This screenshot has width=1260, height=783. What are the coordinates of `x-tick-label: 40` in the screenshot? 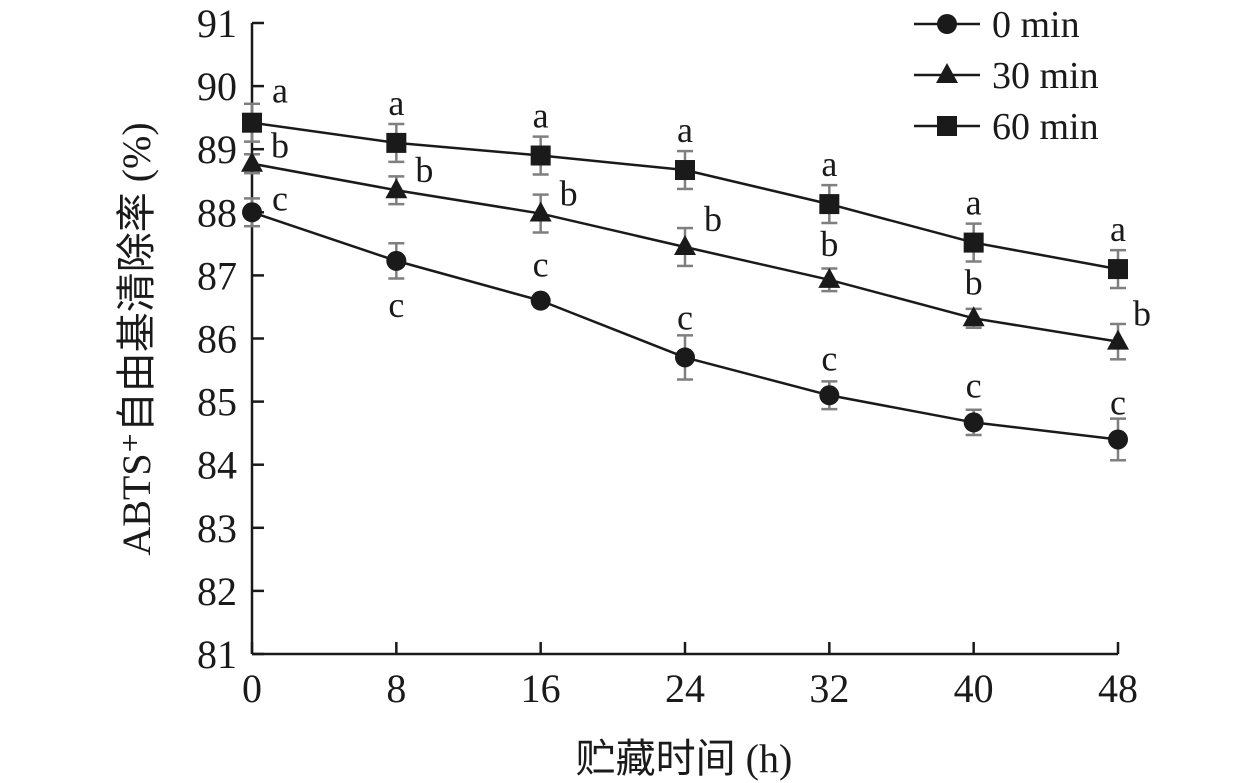 It's located at (974, 688).